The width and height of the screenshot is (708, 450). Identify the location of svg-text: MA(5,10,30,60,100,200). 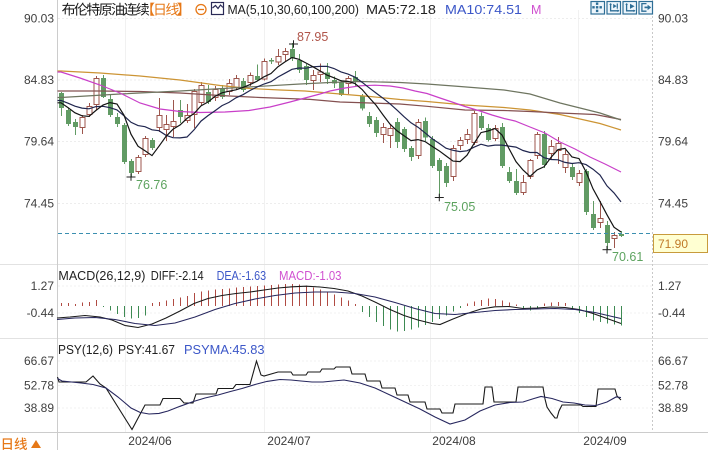
(294, 10).